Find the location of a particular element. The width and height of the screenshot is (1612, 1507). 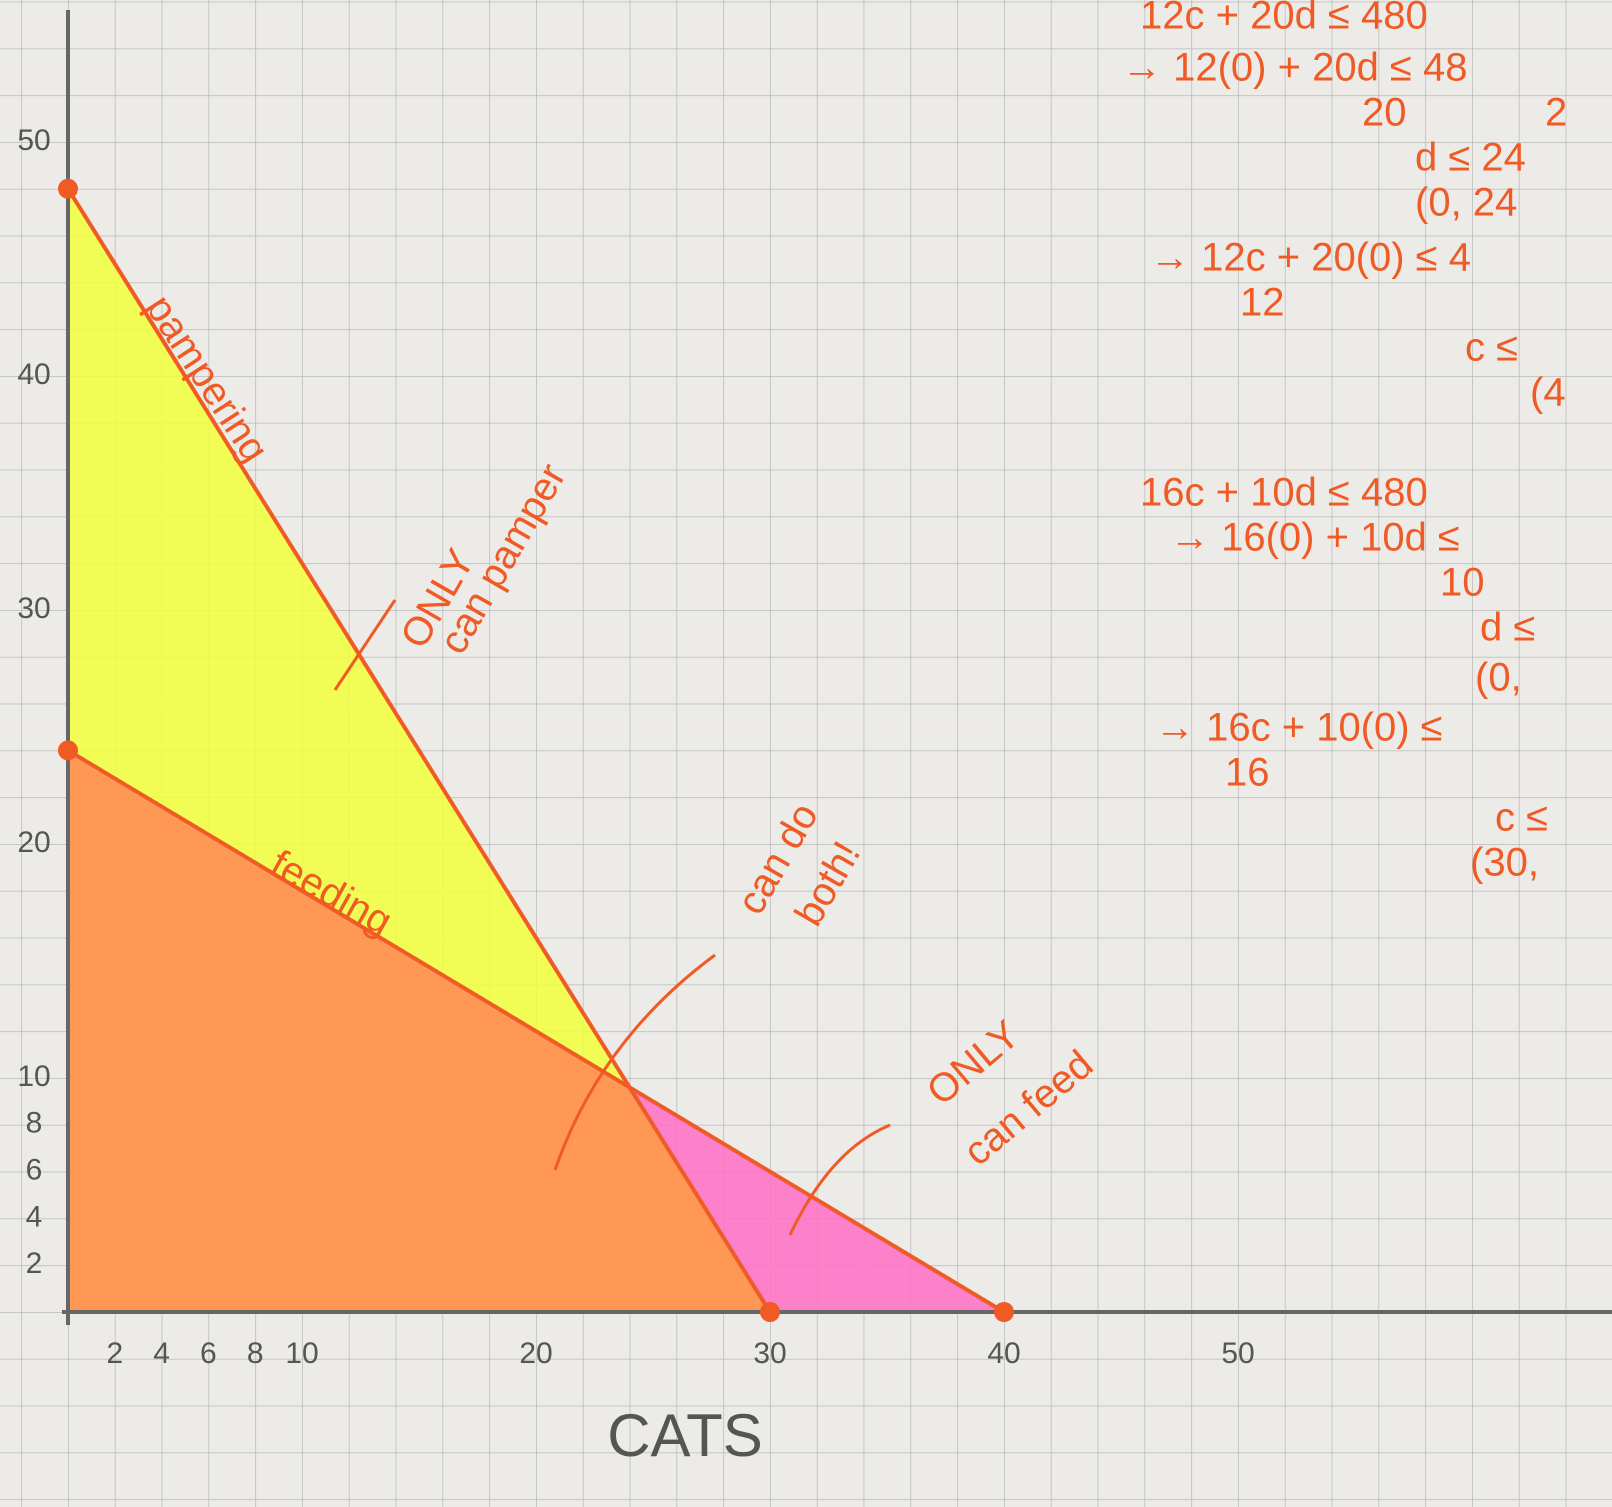

y-tick-label: 2 is located at coordinates (34, 1263).